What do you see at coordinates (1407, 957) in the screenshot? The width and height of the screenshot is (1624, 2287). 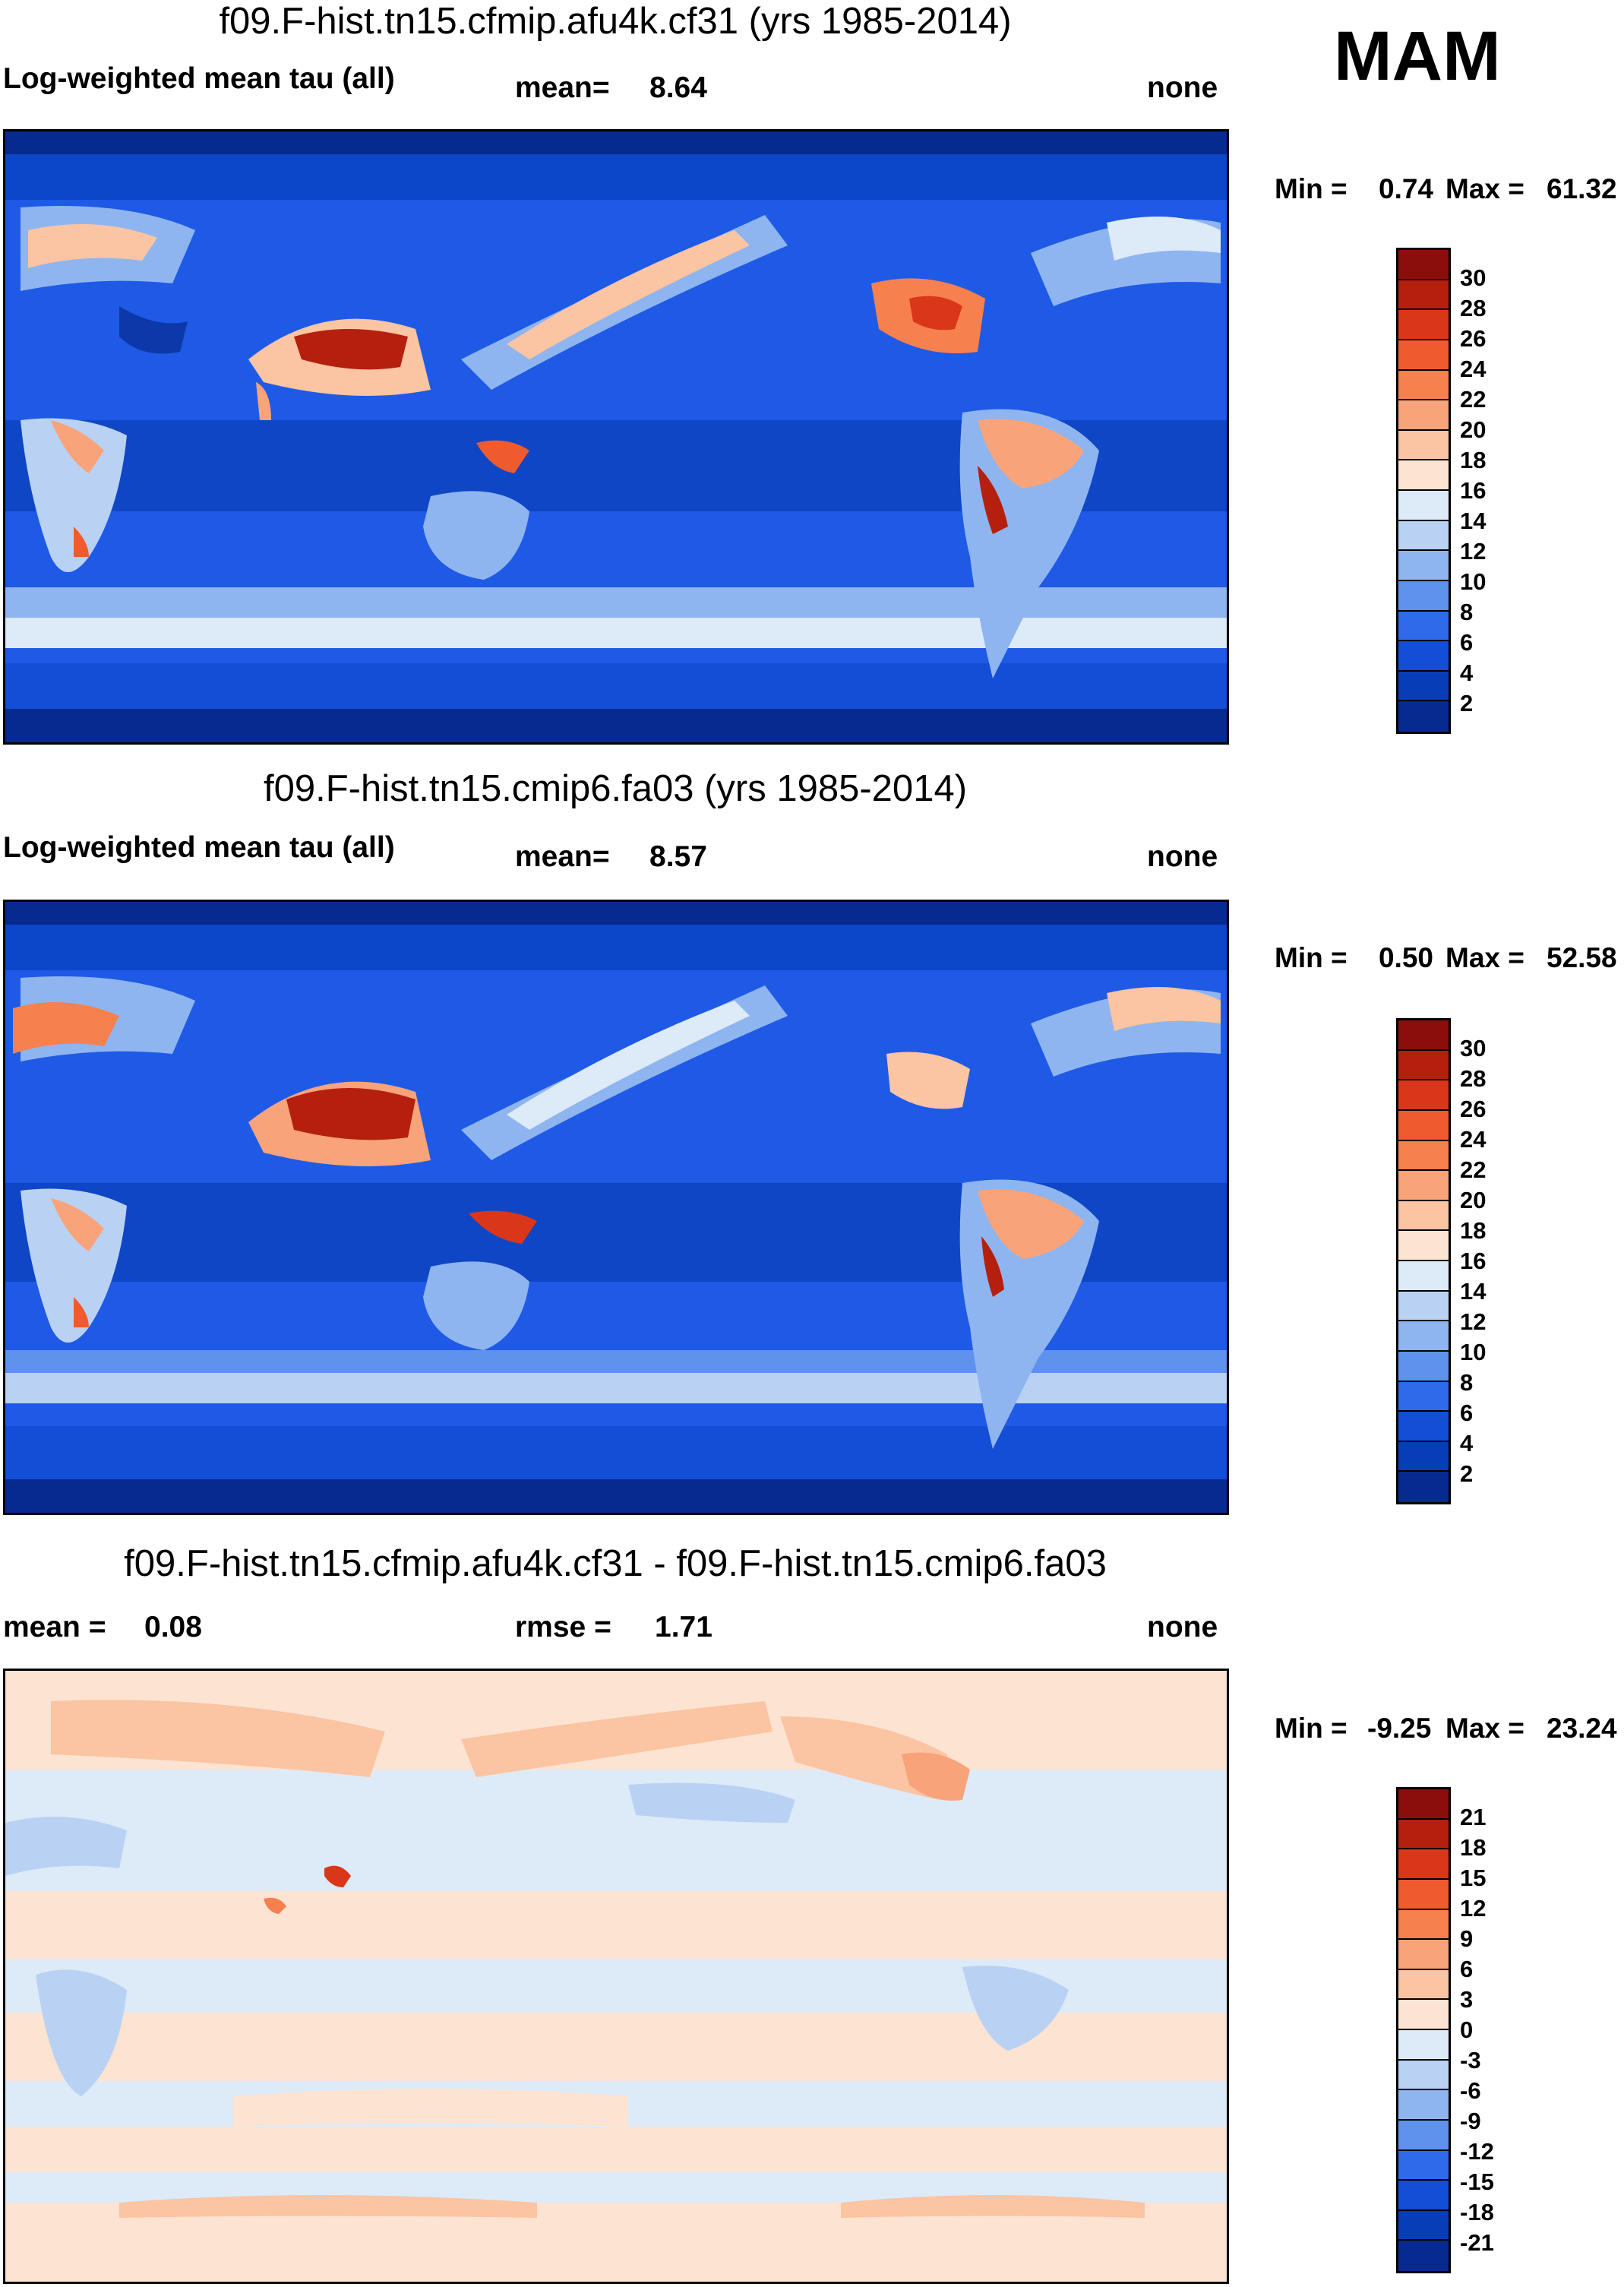 I see `panel-2-min-value: 0.50` at bounding box center [1407, 957].